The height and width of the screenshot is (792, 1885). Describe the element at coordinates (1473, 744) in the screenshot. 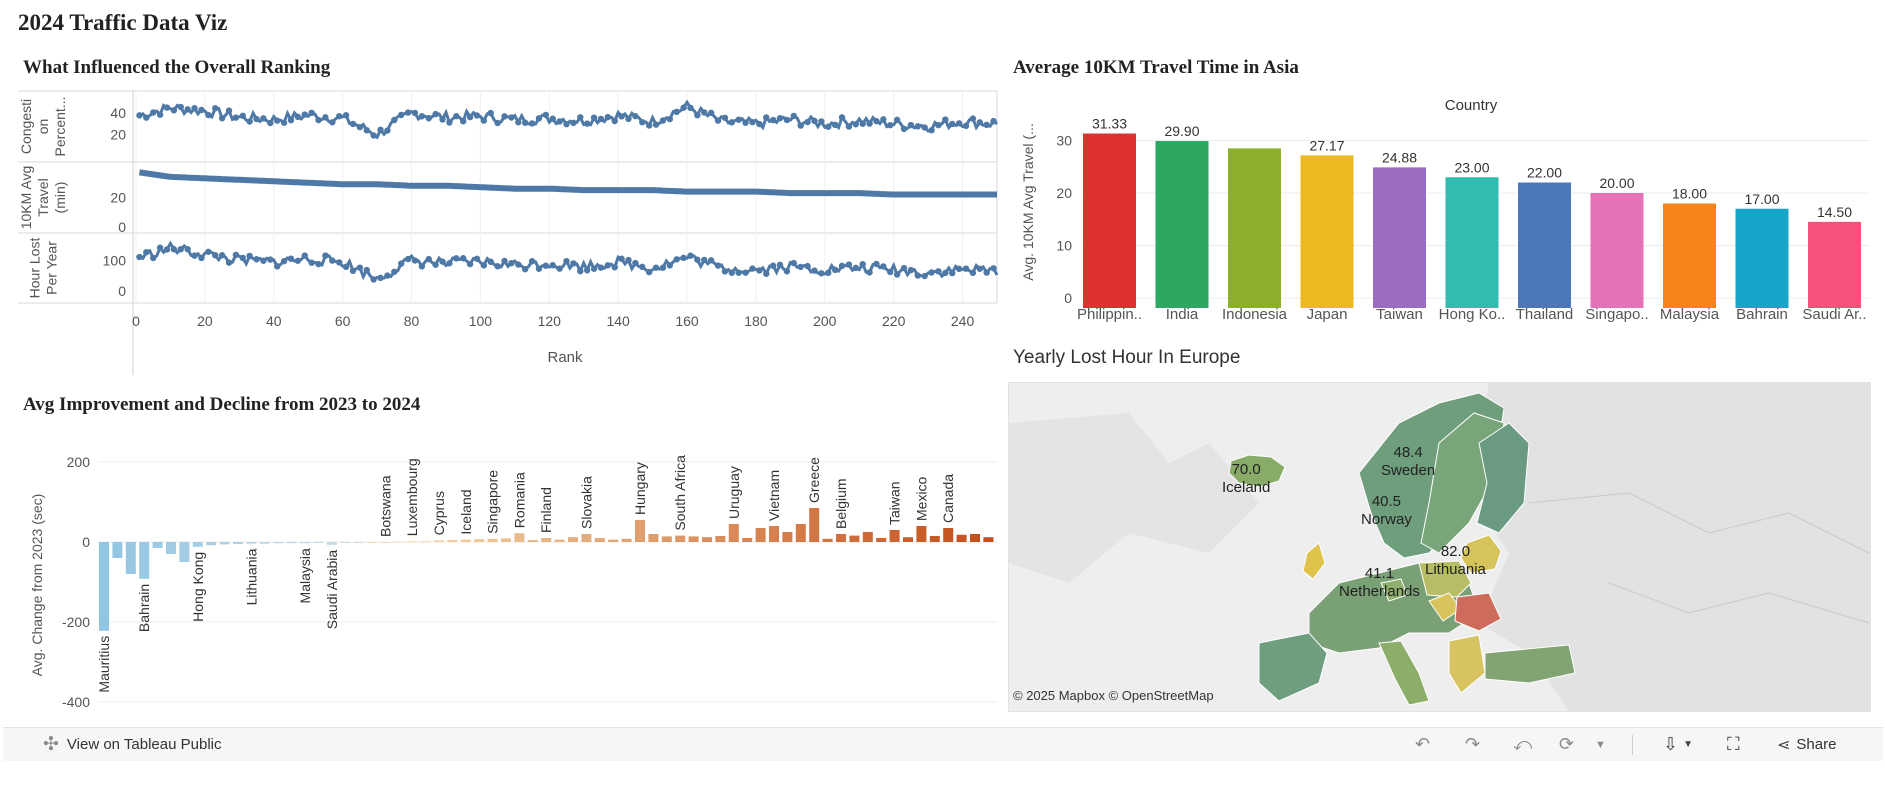

I see `redo-icon: ↷` at that location.